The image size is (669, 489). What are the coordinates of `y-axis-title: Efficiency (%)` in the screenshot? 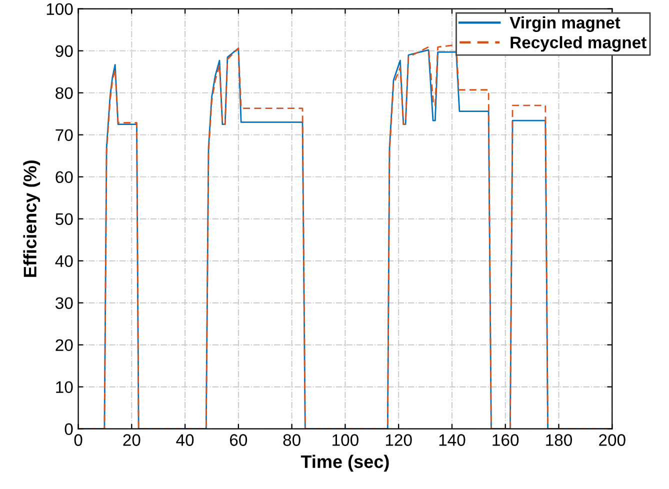 It's located at (31, 218).